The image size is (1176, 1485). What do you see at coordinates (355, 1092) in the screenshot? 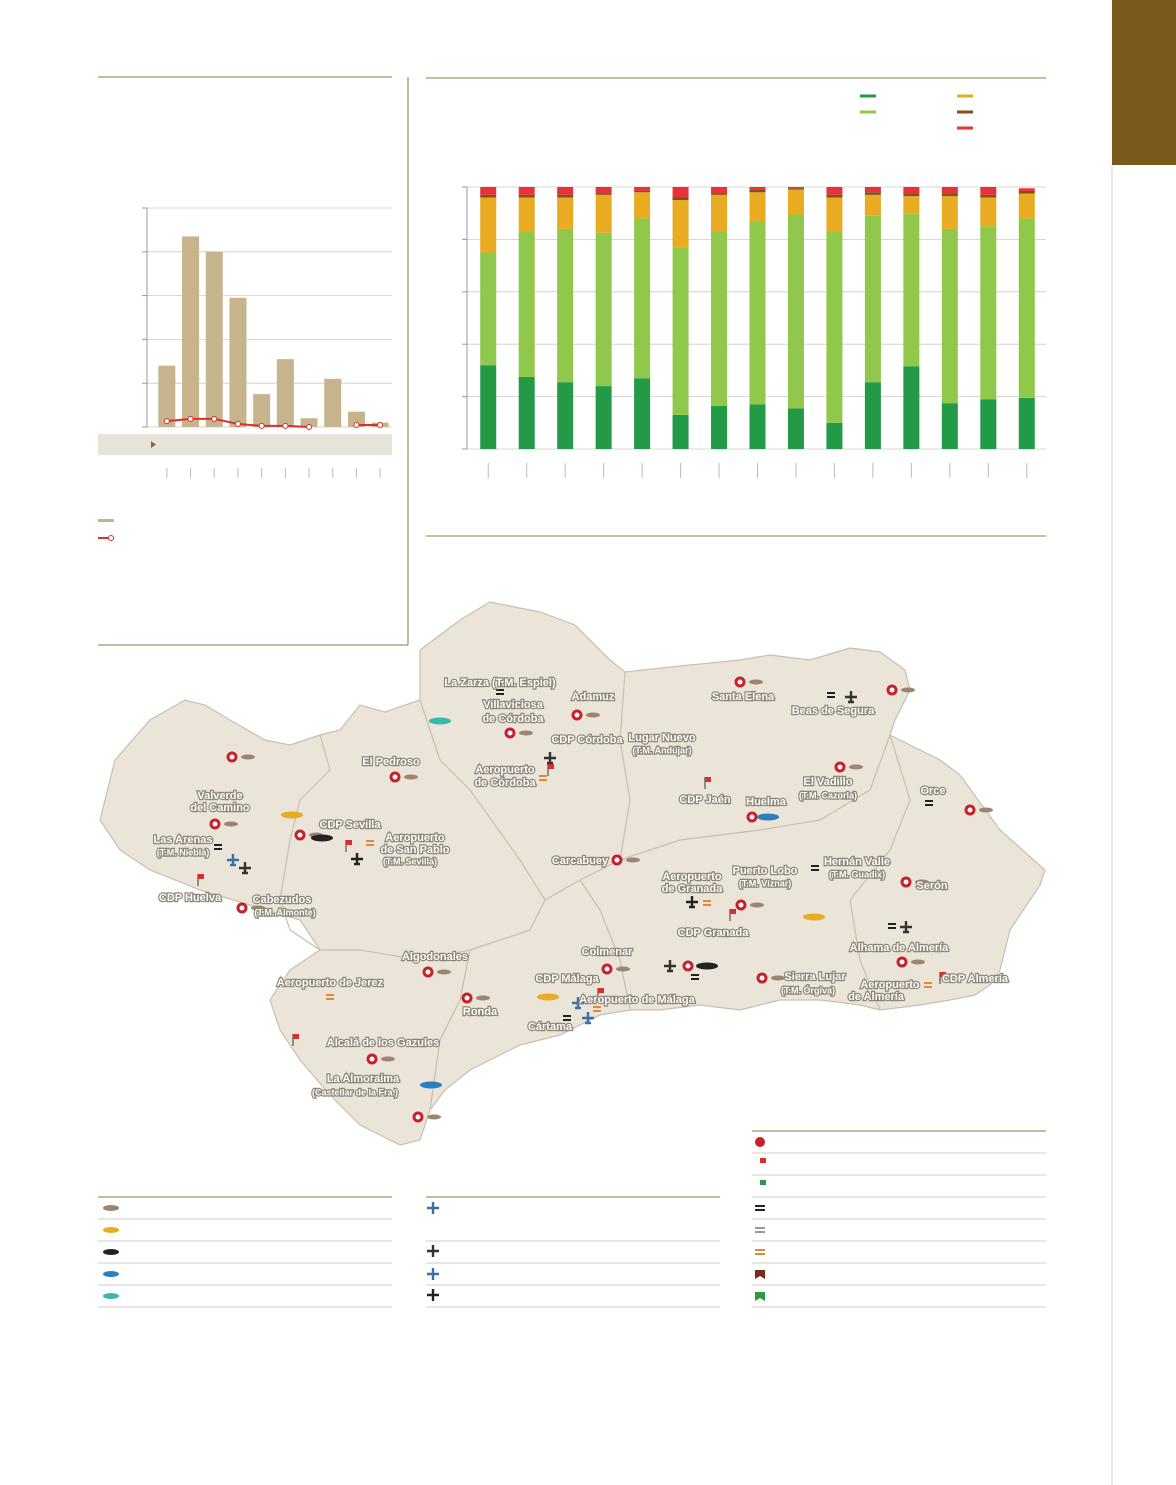
I see `map-label: (Castellar de la Fra.)` at bounding box center [355, 1092].